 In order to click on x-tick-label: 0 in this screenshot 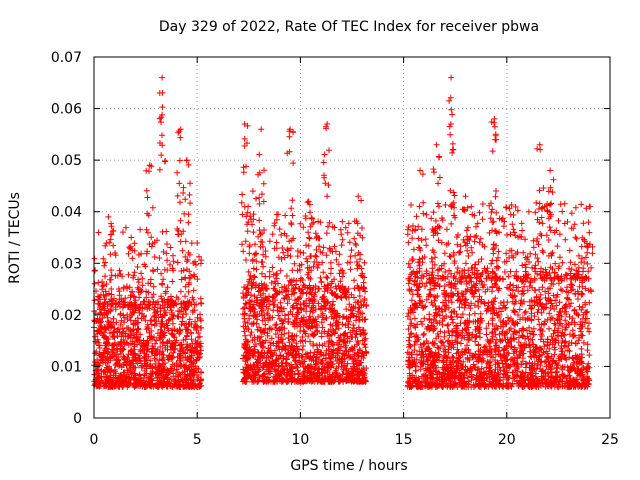, I will do `click(94, 440)`.